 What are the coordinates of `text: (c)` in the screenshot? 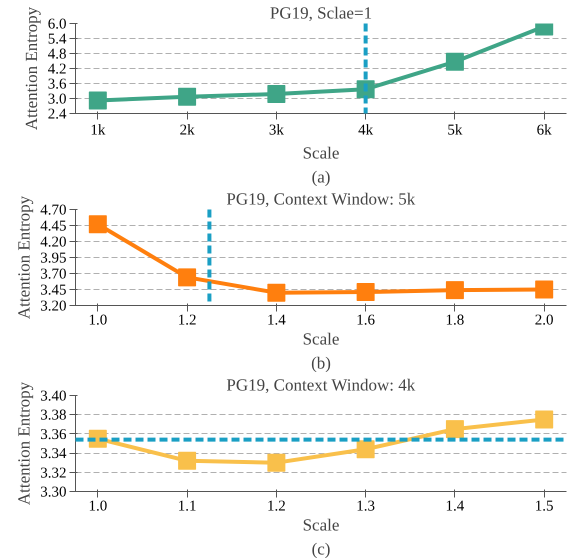 It's located at (321, 549).